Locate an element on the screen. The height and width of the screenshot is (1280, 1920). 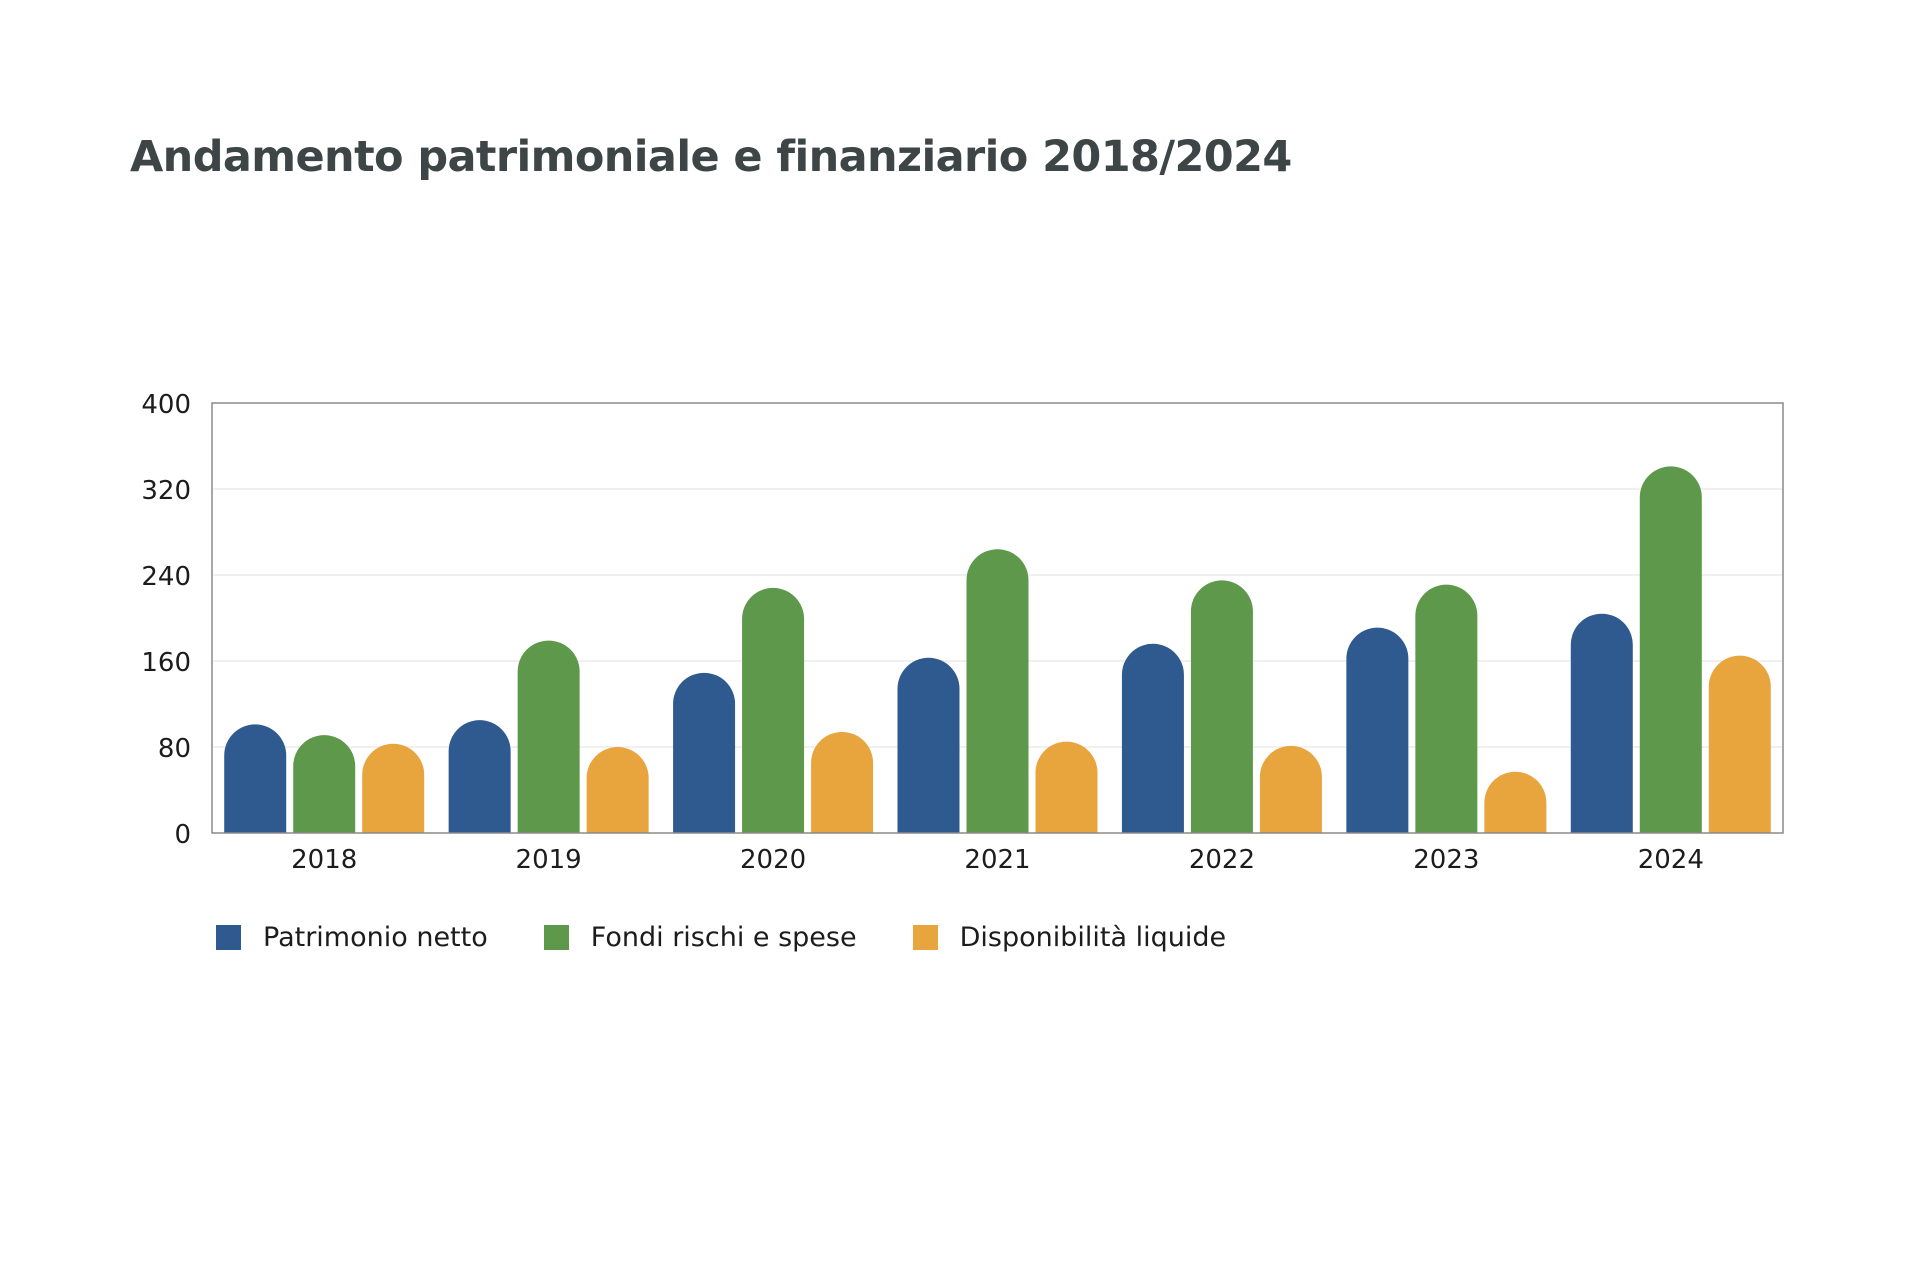
legend-item: Fondi rischi e spese is located at coordinates (700, 937).